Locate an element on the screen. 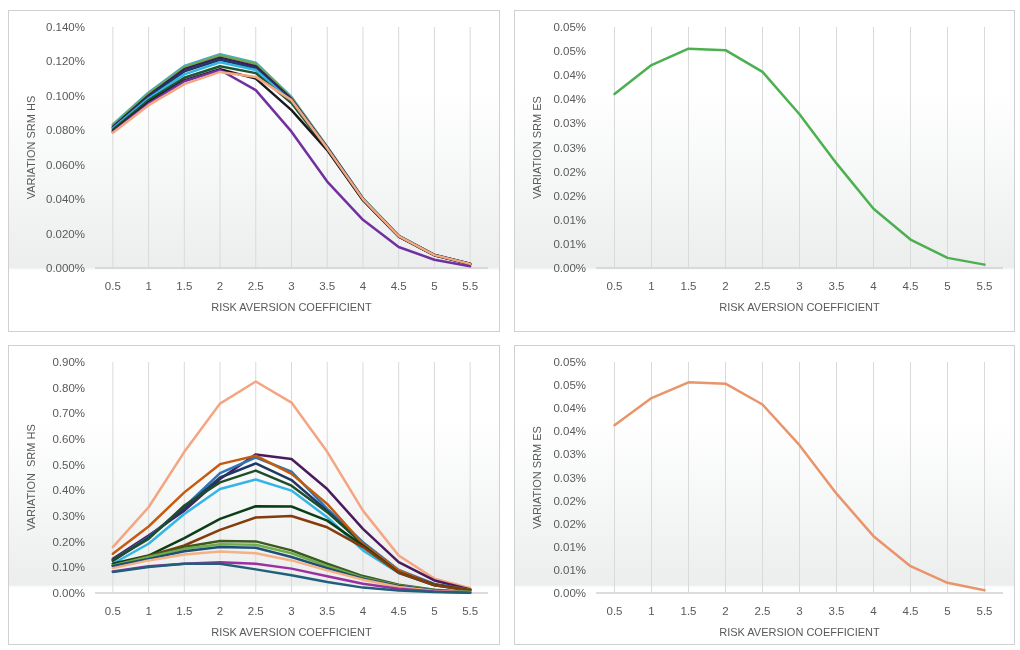 Image resolution: width=1020 pixels, height=650 pixels. y-tick-label: 0.70% is located at coordinates (68, 413).